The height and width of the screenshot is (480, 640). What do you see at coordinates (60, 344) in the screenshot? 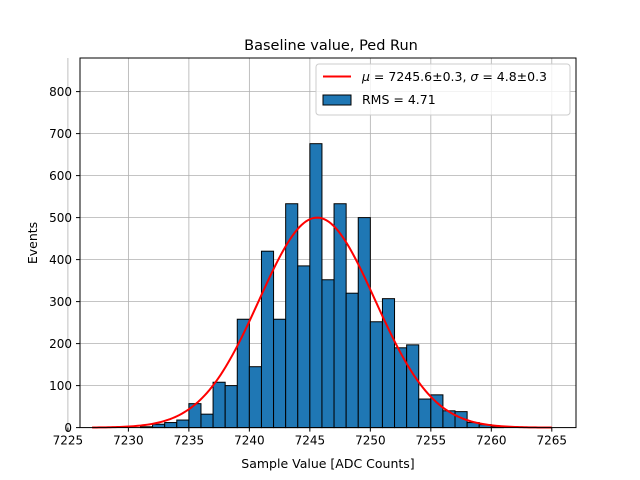
I see `y-tick-label: 200` at bounding box center [60, 344].